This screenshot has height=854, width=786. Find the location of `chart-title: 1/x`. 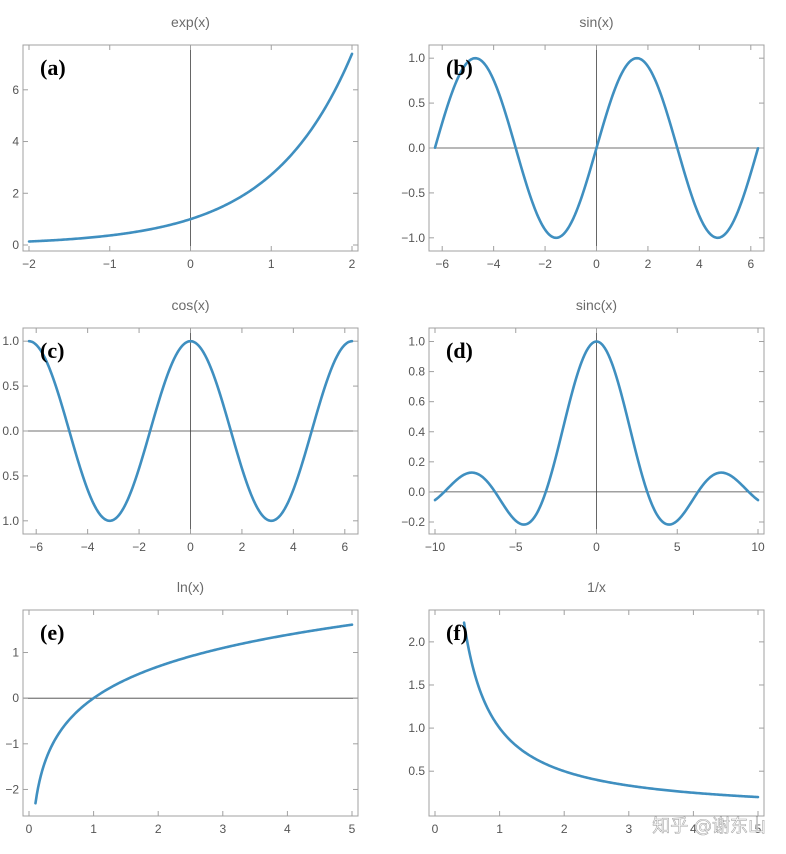

chart-title: 1/x is located at coordinates (596, 587).